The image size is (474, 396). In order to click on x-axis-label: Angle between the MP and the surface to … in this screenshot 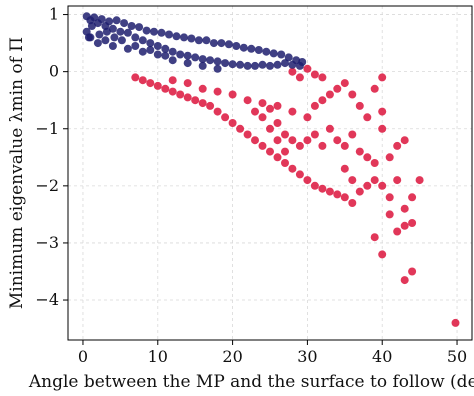, I will do `click(251, 382)`.